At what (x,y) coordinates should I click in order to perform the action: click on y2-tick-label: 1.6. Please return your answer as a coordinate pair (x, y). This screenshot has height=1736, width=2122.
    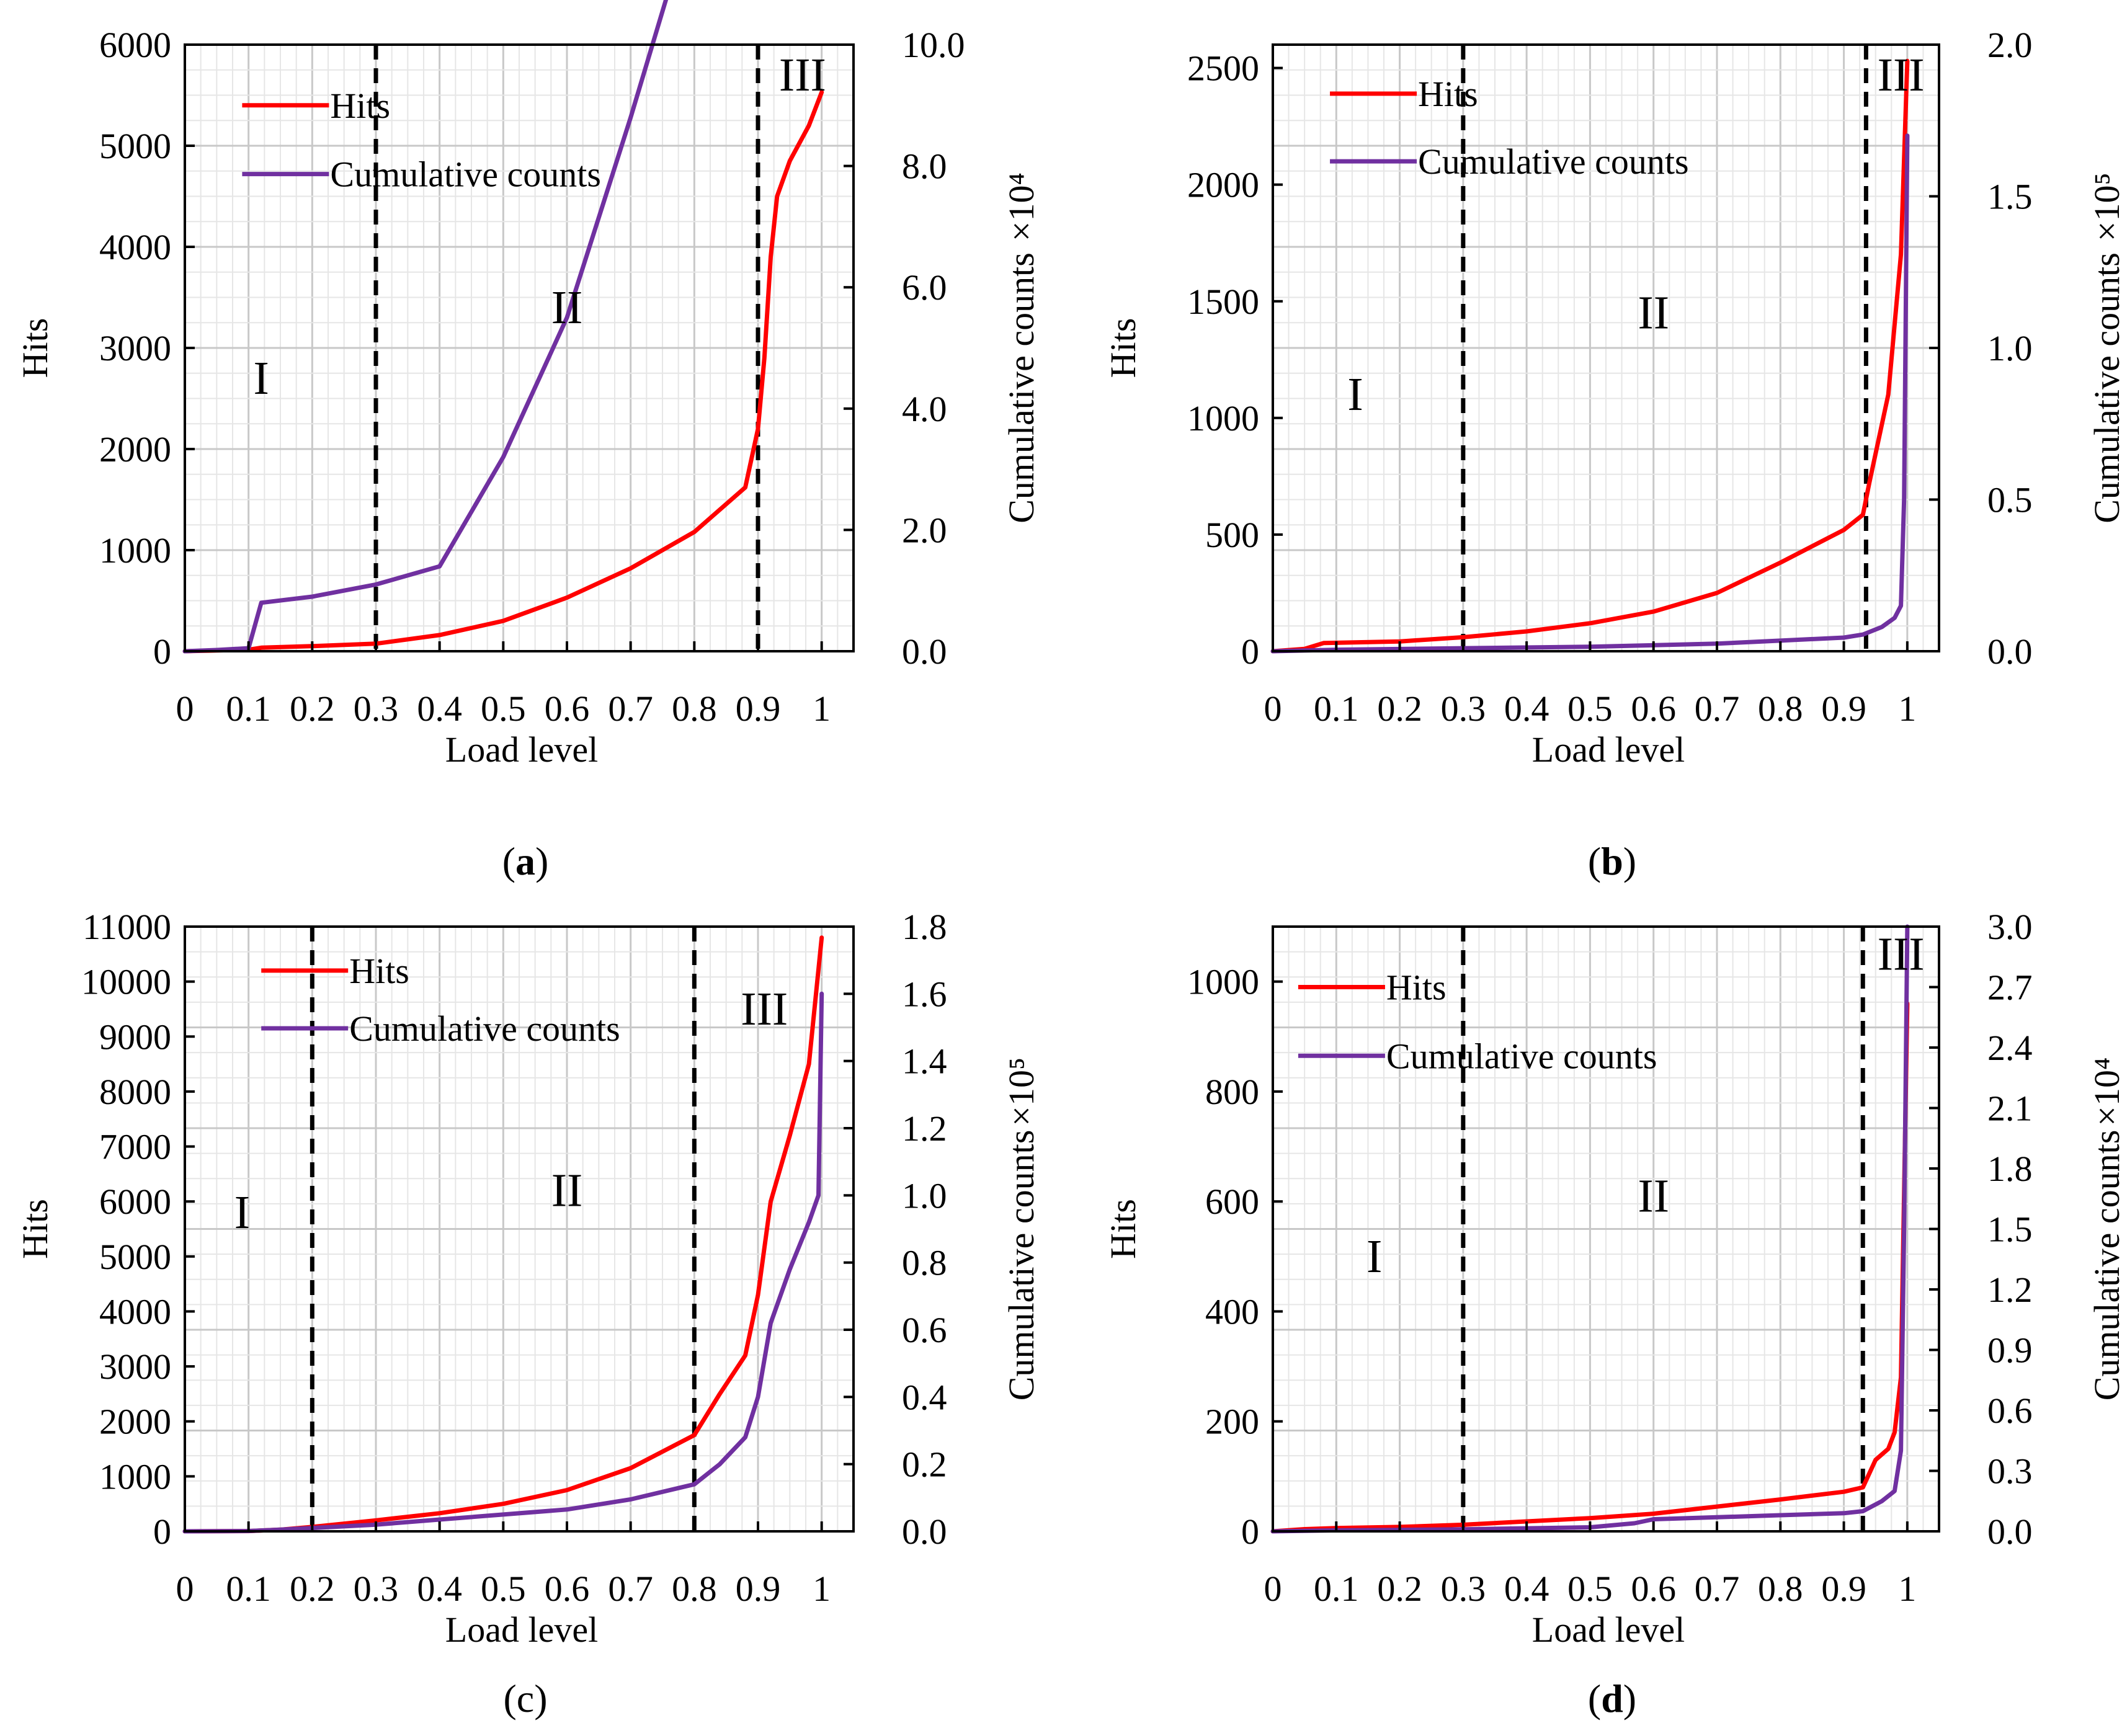
    Looking at the image, I should click on (924, 994).